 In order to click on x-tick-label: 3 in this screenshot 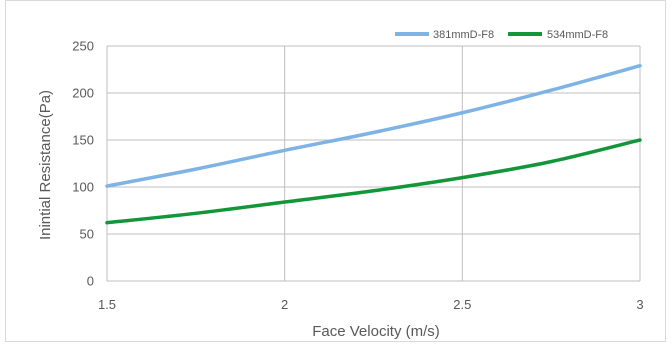, I will do `click(639, 304)`.